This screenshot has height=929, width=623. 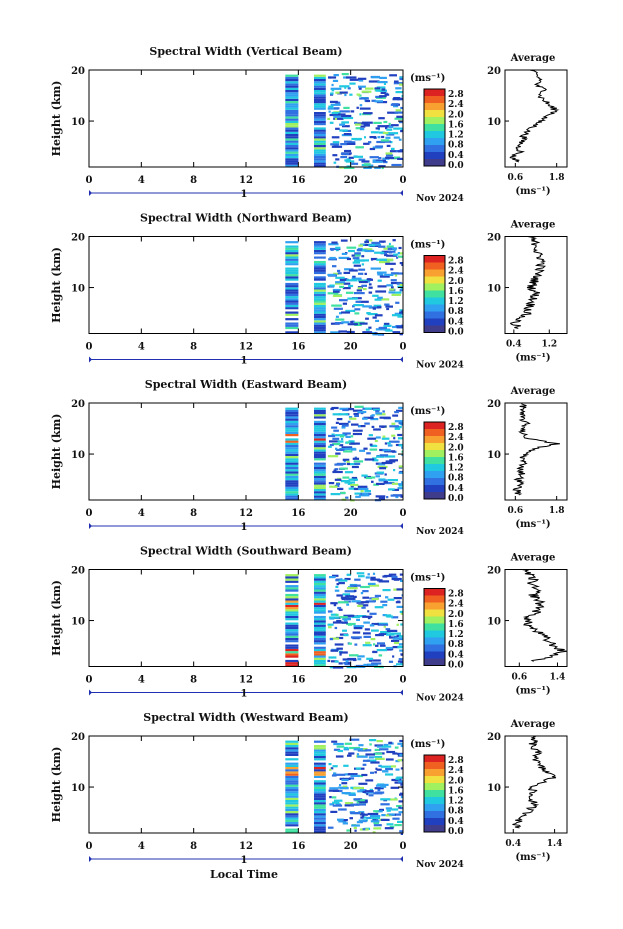 I want to click on colorbar-tick-label: 2.4, so click(x=456, y=771).